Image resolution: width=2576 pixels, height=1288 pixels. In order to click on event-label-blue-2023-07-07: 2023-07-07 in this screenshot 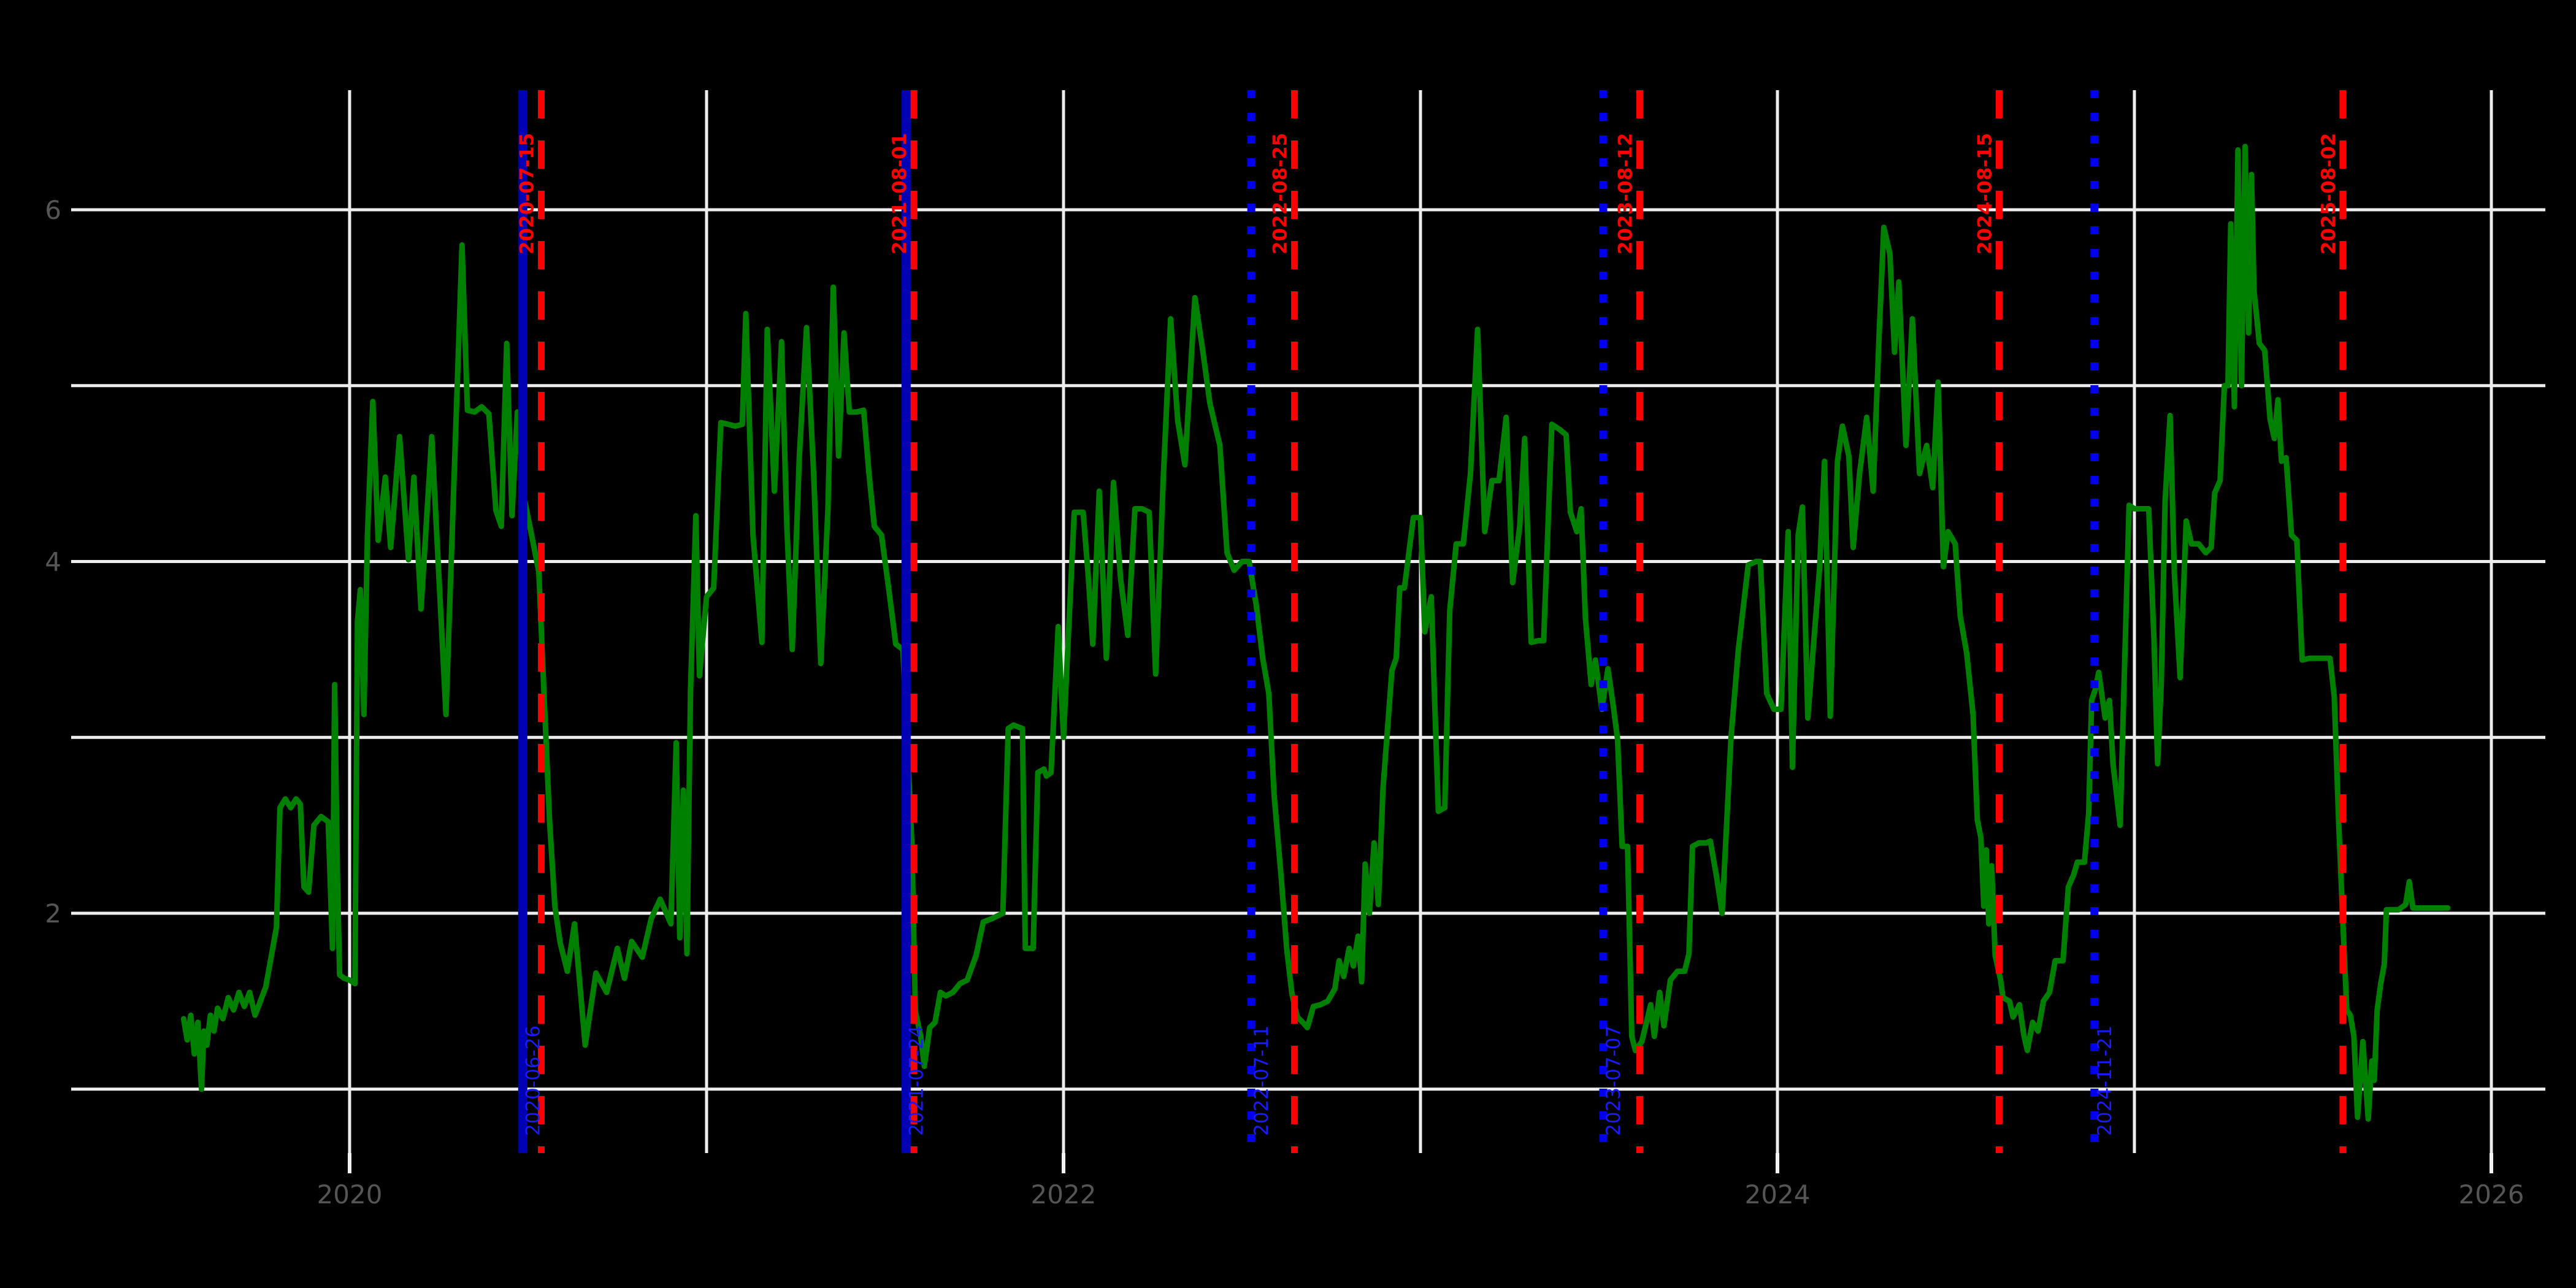, I will do `click(1614, 1080)`.